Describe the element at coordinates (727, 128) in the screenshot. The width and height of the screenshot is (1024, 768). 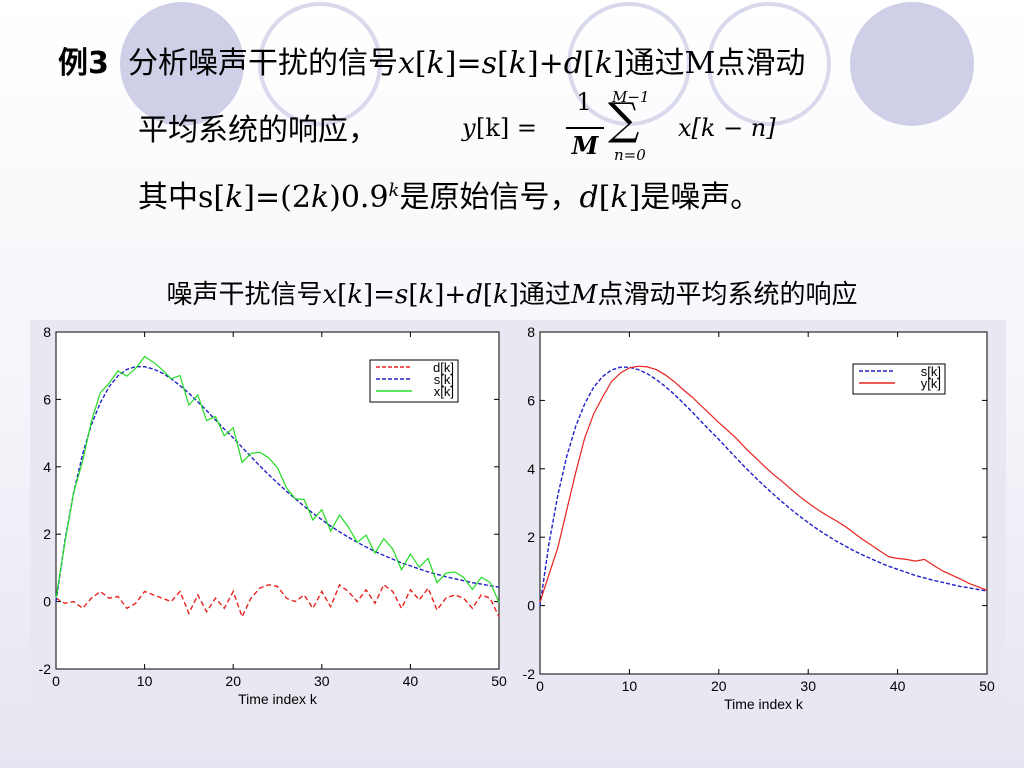
I see `formula-term: x[k − n]` at that location.